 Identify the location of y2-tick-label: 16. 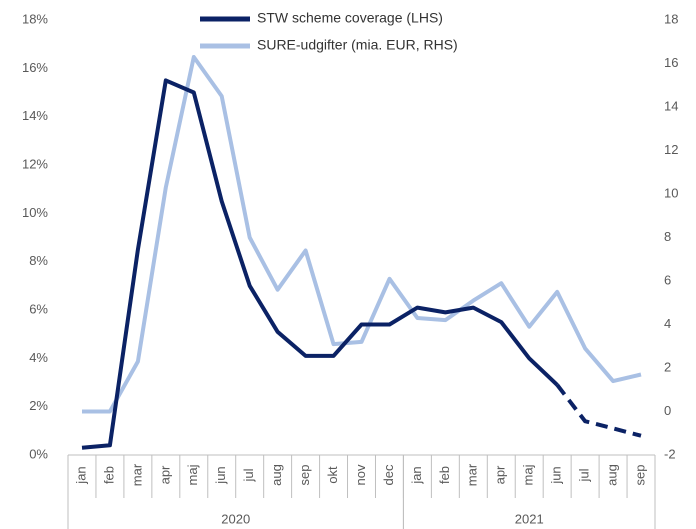
(671, 62).